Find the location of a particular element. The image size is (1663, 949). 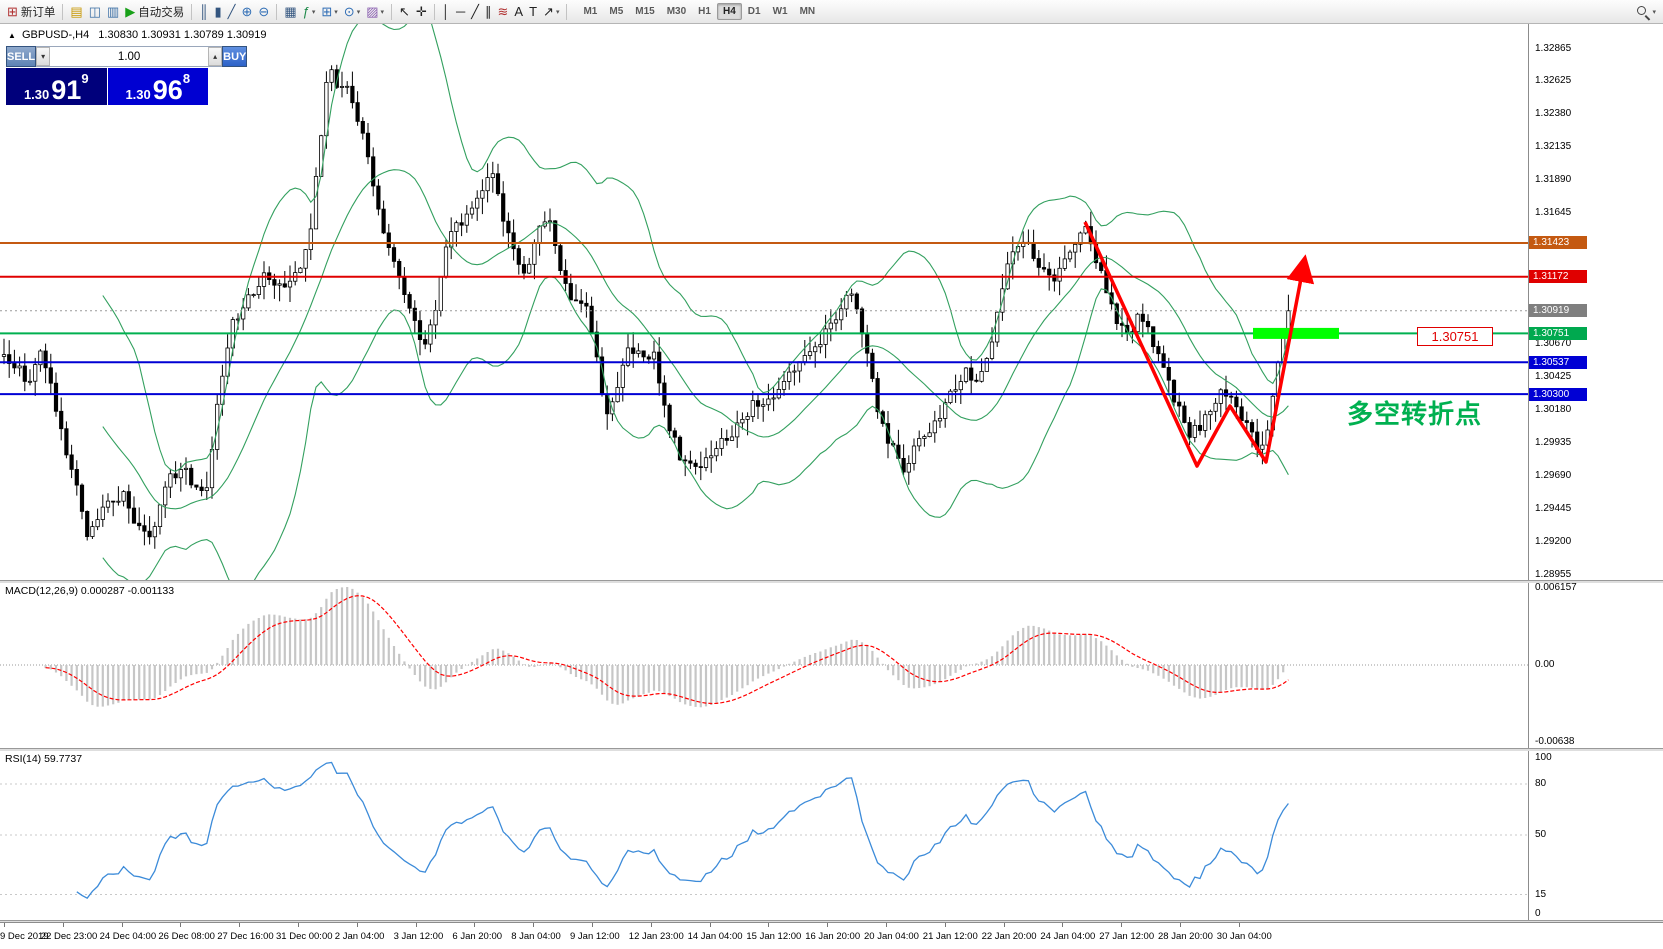

time-axis-label: 26 Dec 08:00 is located at coordinates (186, 936).